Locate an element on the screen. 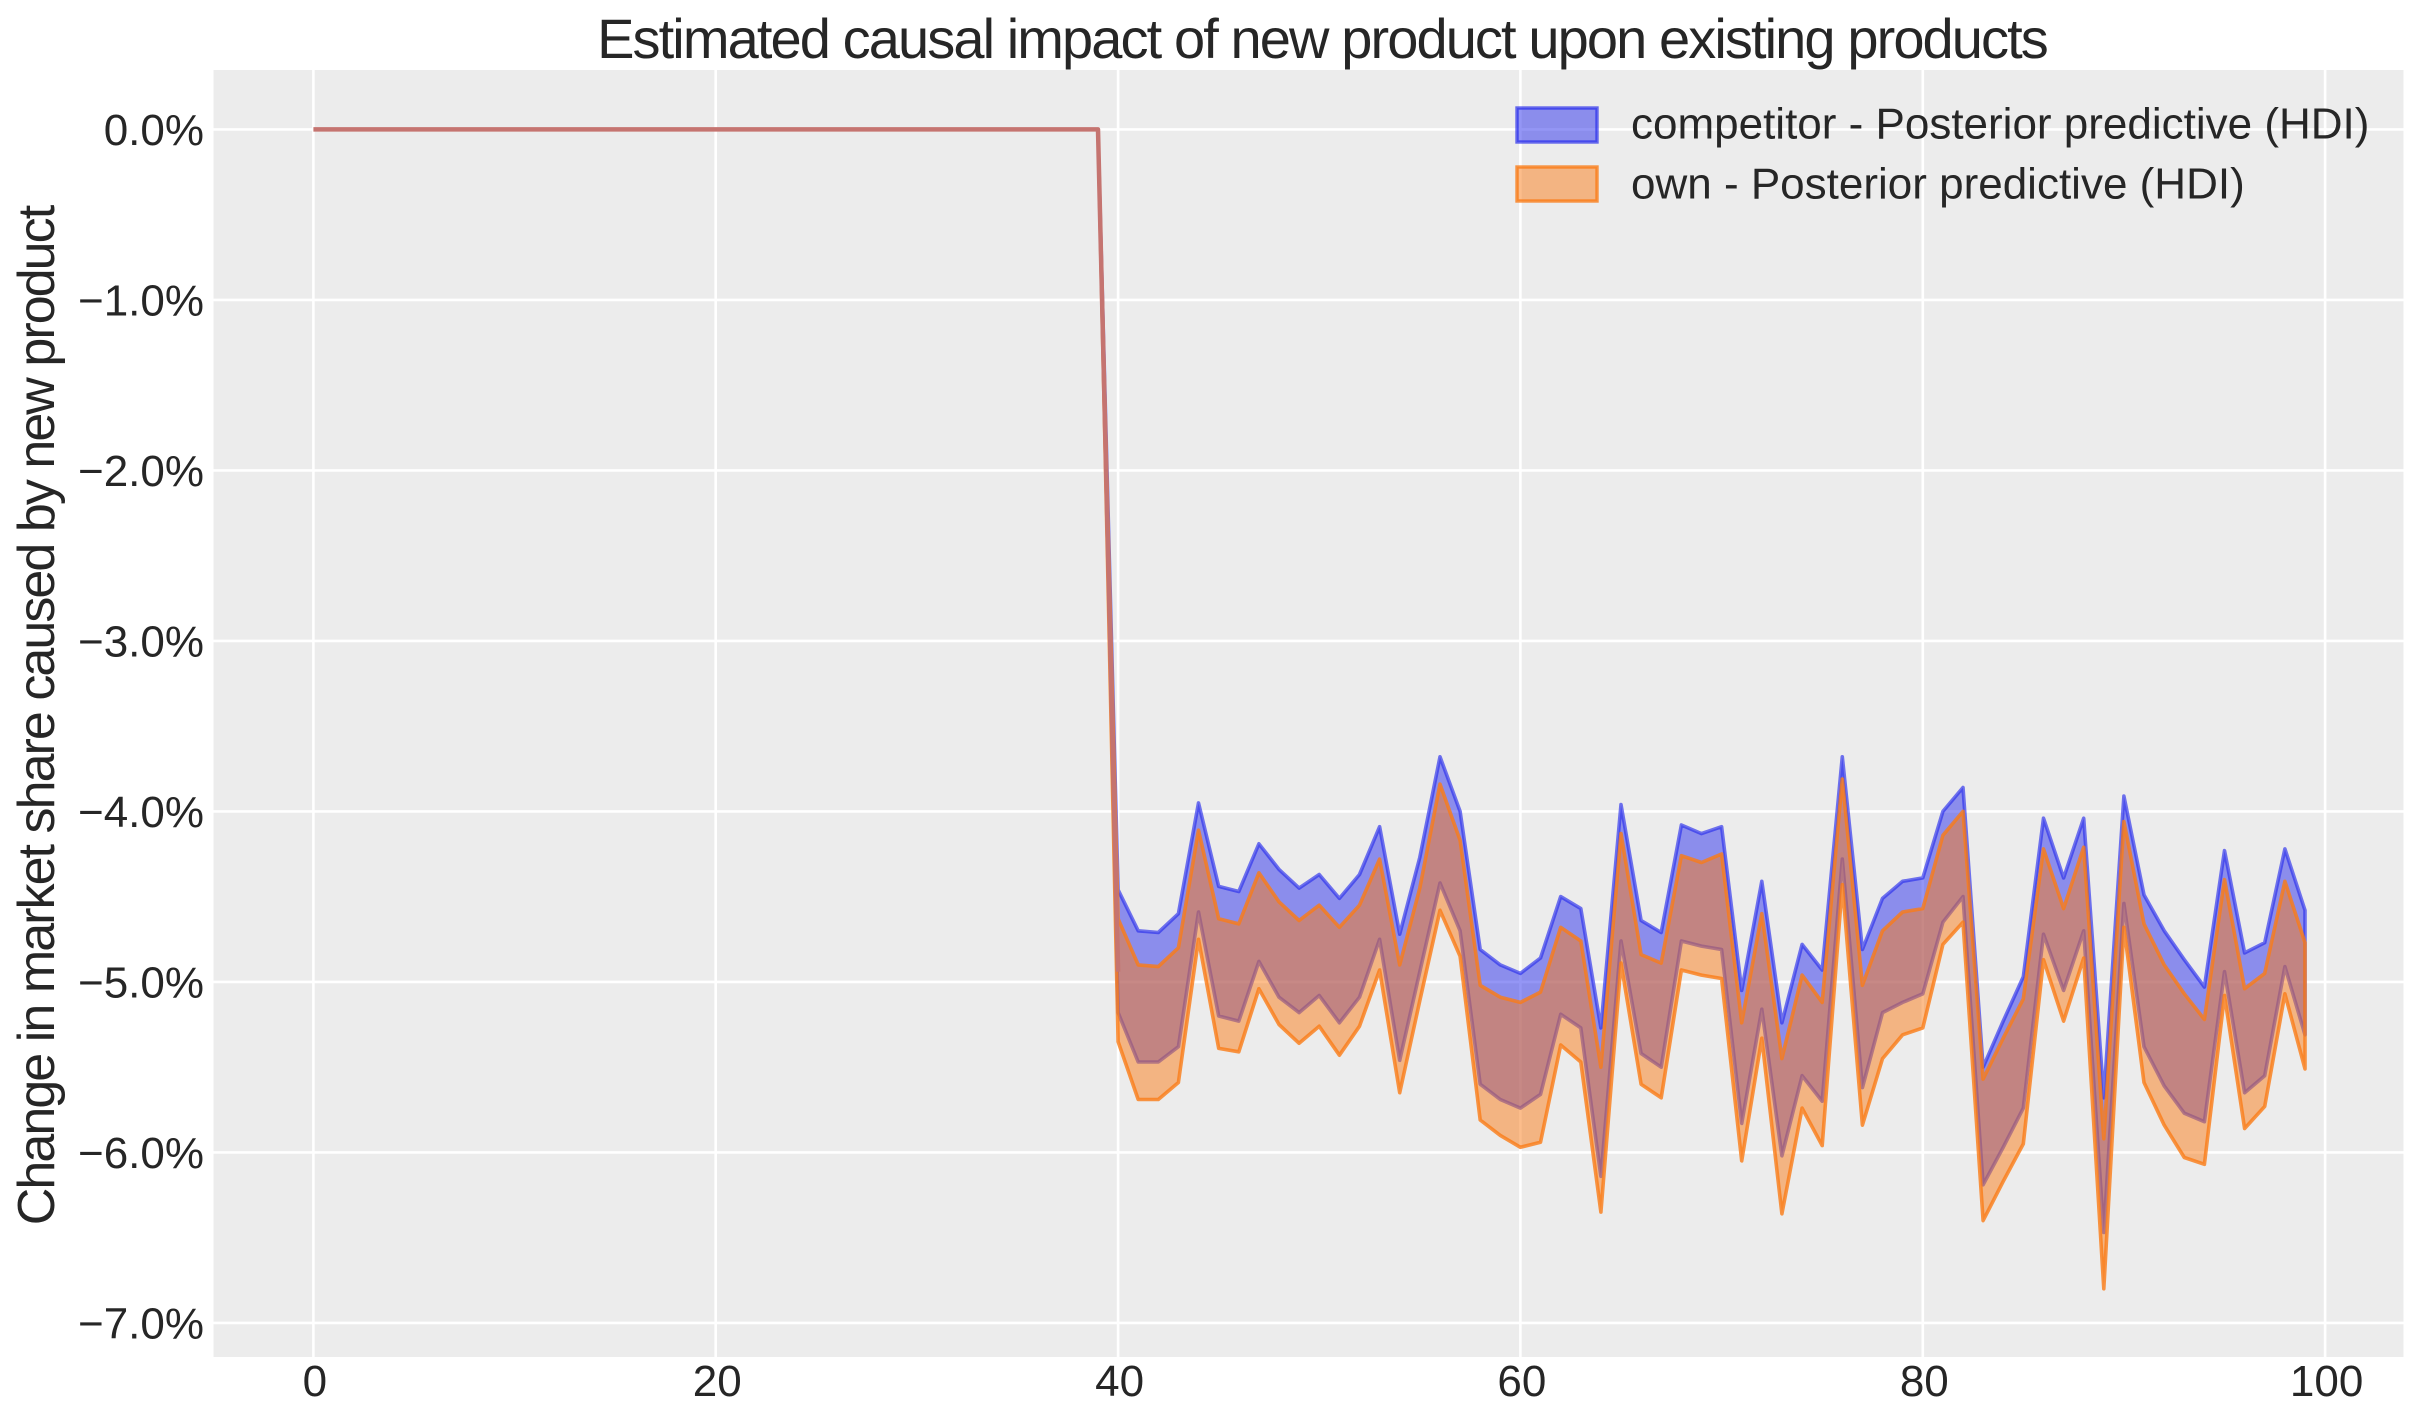 The height and width of the screenshot is (1423, 2423). svg-text:competitor - Posterior predict: competitor - Posterior predictive (HDI) is located at coordinates (2000, 124).